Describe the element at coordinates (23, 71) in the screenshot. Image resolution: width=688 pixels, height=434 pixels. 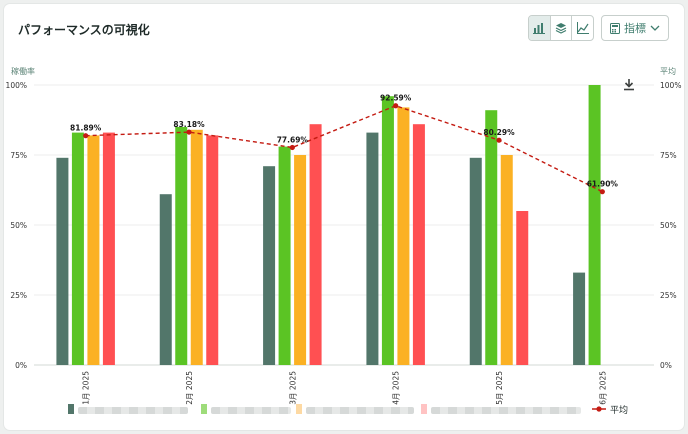
I see `y-axis-title-left: 稼働率` at that location.